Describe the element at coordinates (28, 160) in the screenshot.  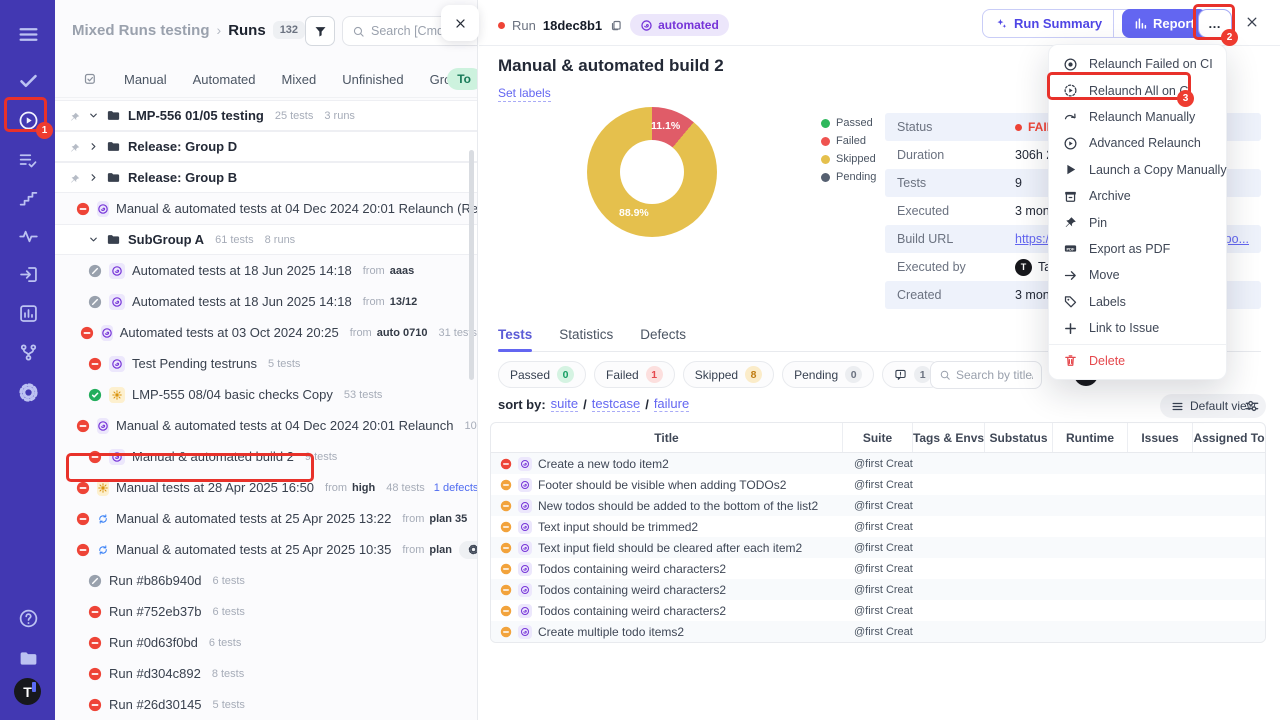
I see `sidebar-list-check-button` at that location.